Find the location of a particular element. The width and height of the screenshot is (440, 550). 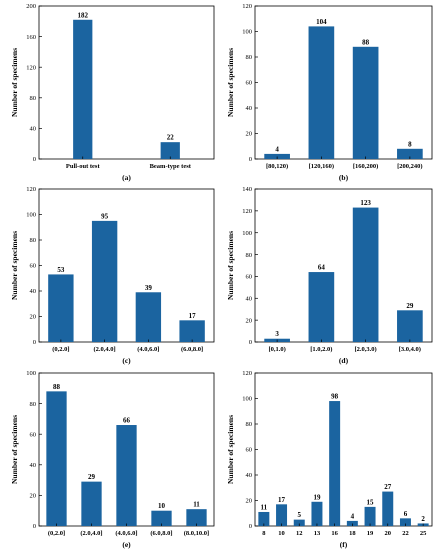

bar-value-label: 10 is located at coordinates (162, 506).